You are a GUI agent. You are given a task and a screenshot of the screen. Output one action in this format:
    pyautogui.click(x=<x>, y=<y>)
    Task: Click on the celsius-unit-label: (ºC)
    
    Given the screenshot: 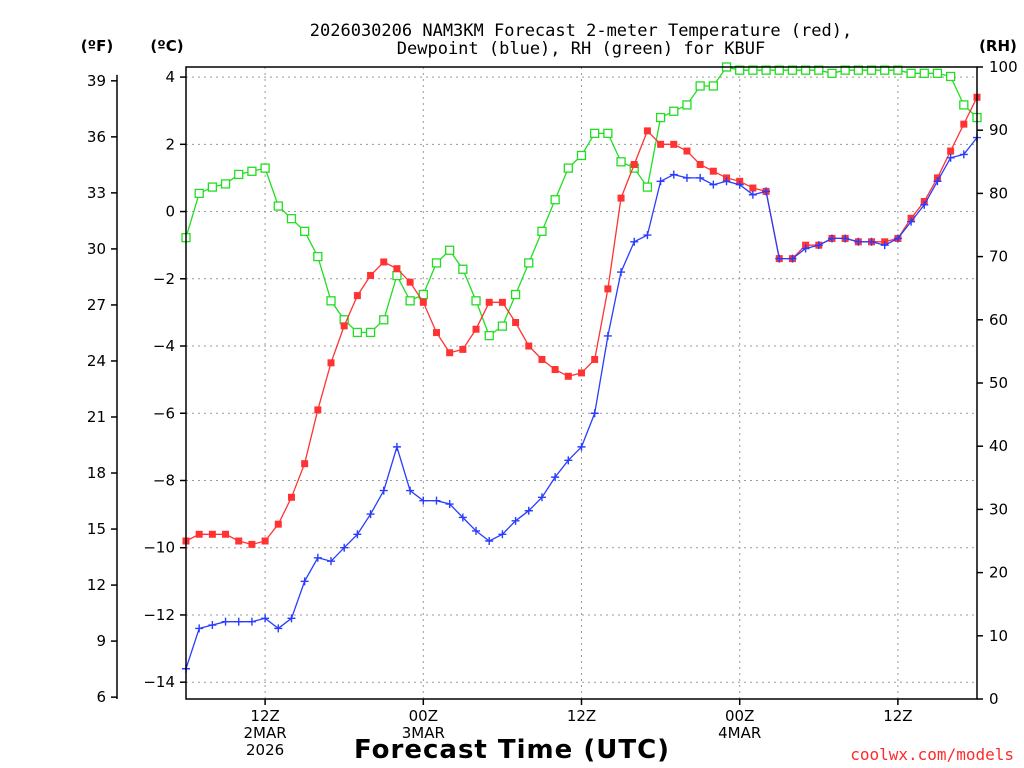 What is the action you would take?
    pyautogui.click(x=166, y=46)
    